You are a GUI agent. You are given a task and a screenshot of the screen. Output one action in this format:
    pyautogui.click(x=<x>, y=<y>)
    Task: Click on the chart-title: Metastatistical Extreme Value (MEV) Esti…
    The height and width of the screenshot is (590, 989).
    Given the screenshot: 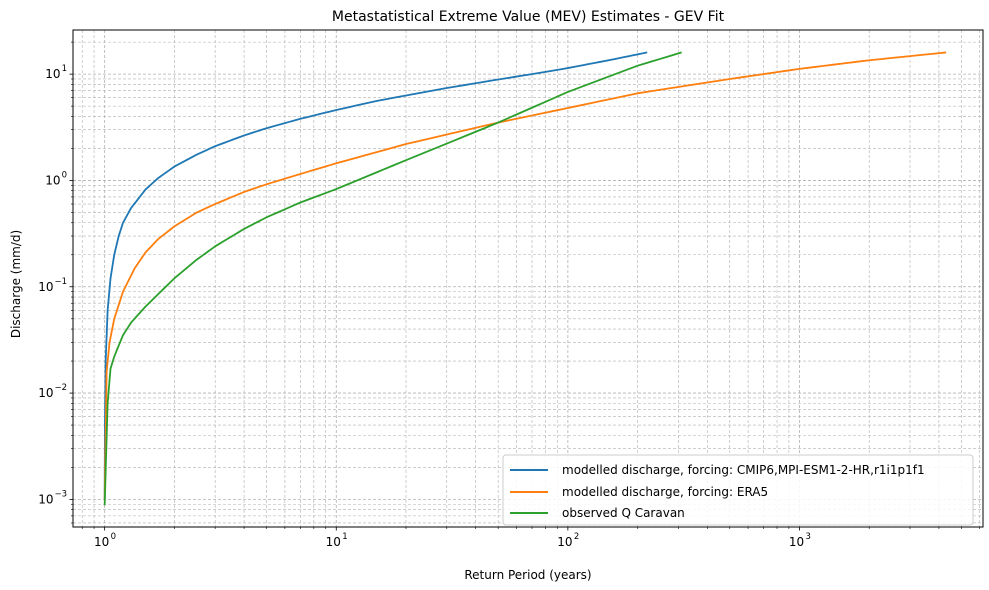 What is the action you would take?
    pyautogui.click(x=528, y=17)
    